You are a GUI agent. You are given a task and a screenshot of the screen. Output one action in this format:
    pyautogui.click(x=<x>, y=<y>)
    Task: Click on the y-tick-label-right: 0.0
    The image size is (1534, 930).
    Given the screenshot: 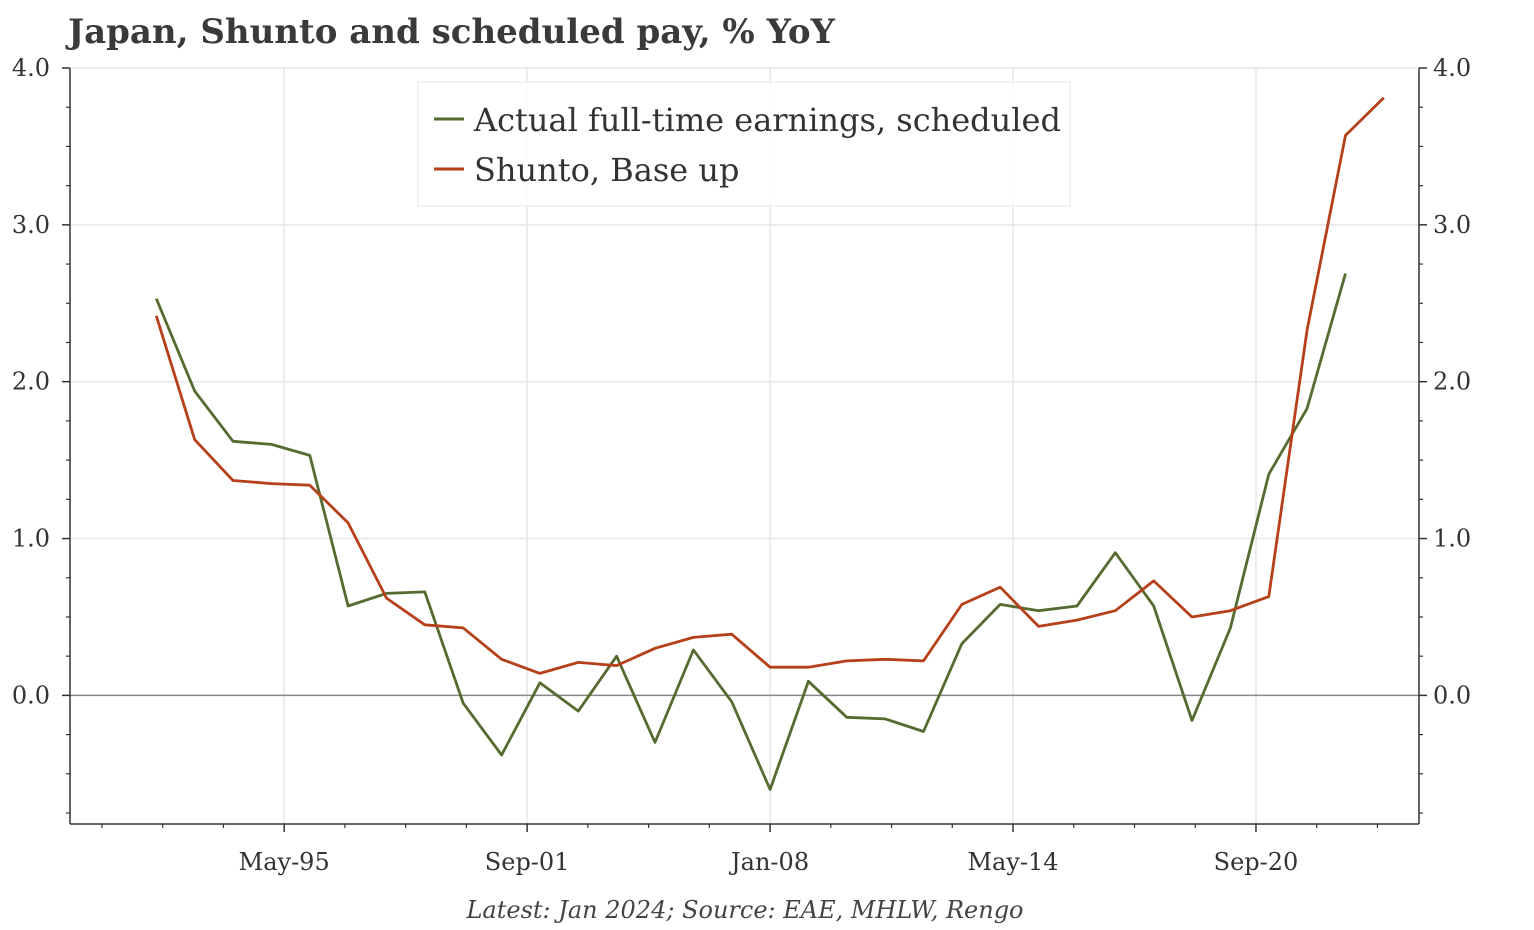 What is the action you would take?
    pyautogui.click(x=1452, y=695)
    